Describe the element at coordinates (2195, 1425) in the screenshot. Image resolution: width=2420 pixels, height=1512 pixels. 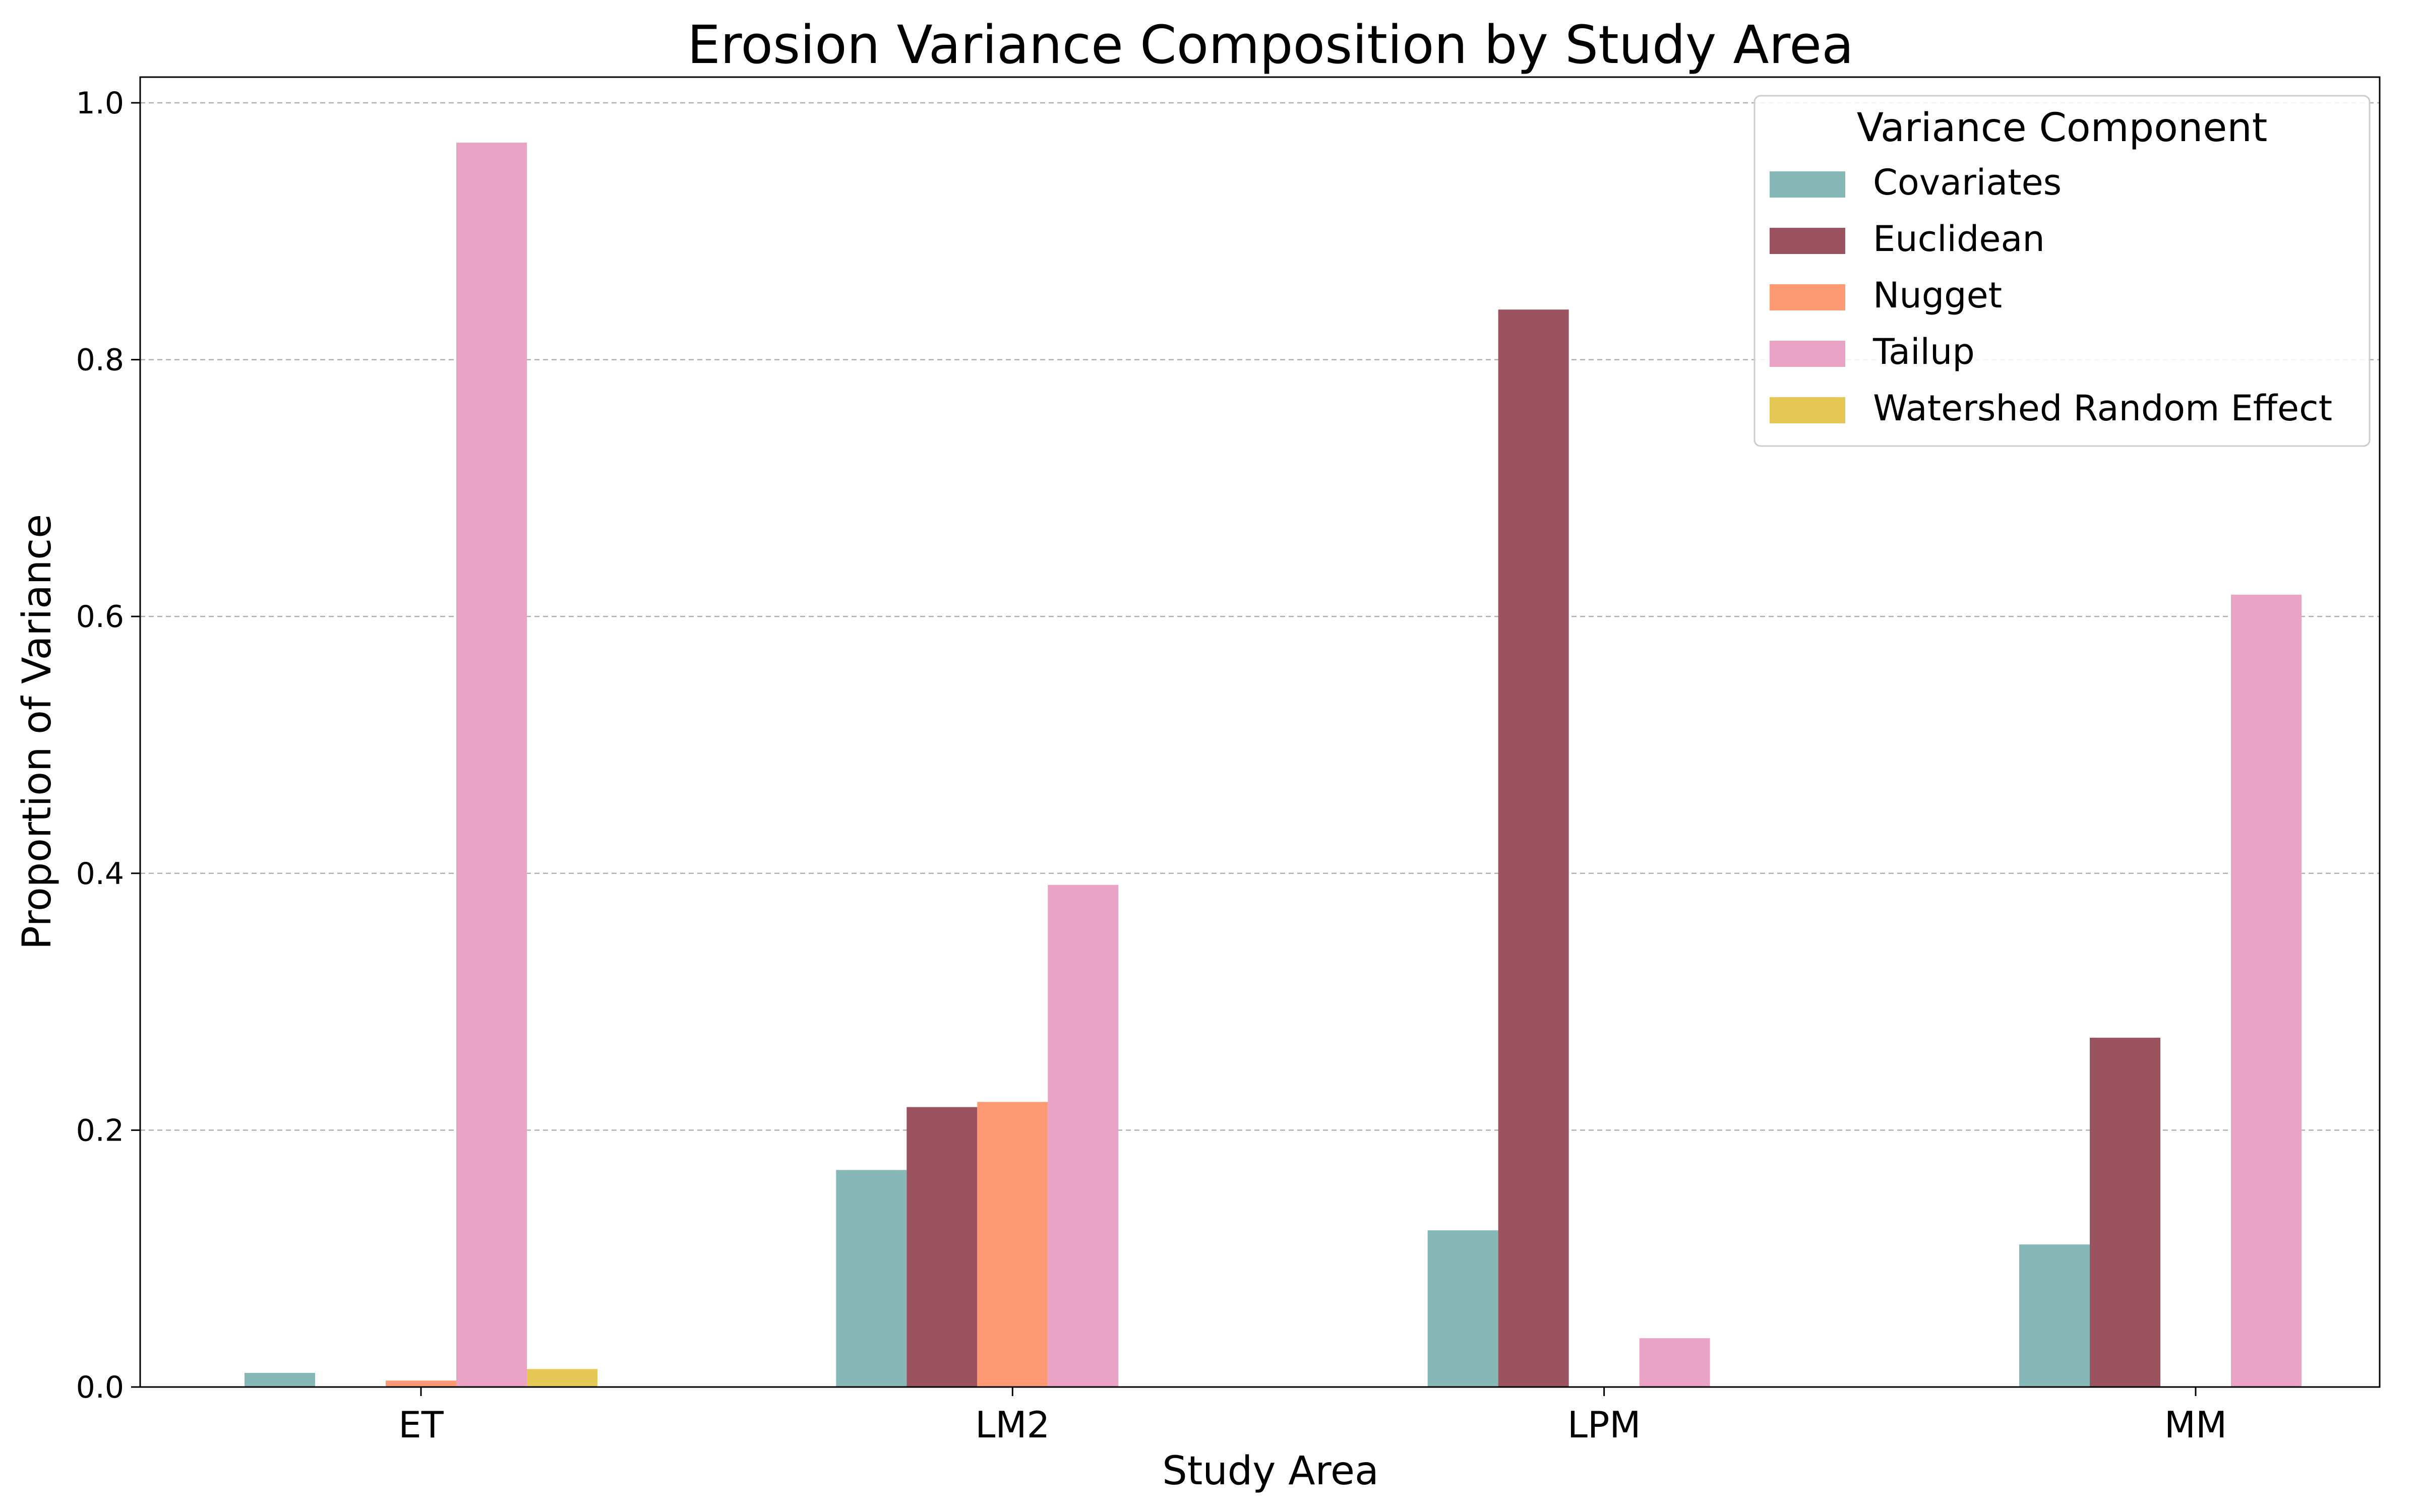
I see `x-tick-label: MM` at that location.